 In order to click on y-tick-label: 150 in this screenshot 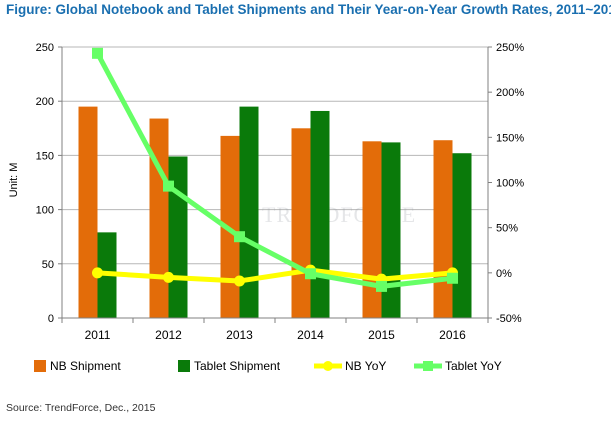, I will do `click(45, 156)`.